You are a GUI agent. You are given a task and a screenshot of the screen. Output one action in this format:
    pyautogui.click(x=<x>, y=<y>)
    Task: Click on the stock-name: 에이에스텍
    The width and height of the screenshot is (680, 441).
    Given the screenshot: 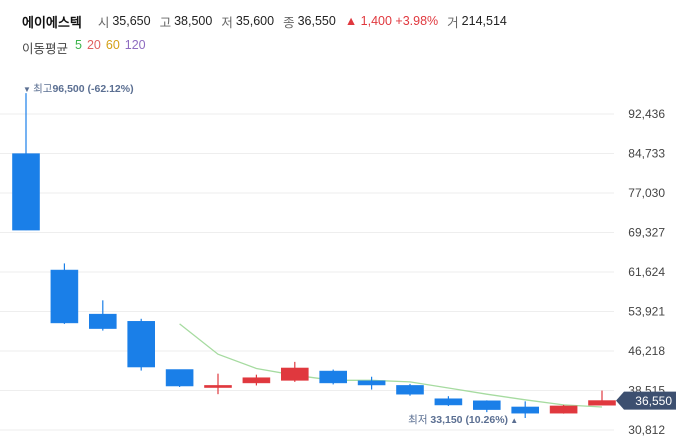 What is the action you would take?
    pyautogui.click(x=52, y=22)
    